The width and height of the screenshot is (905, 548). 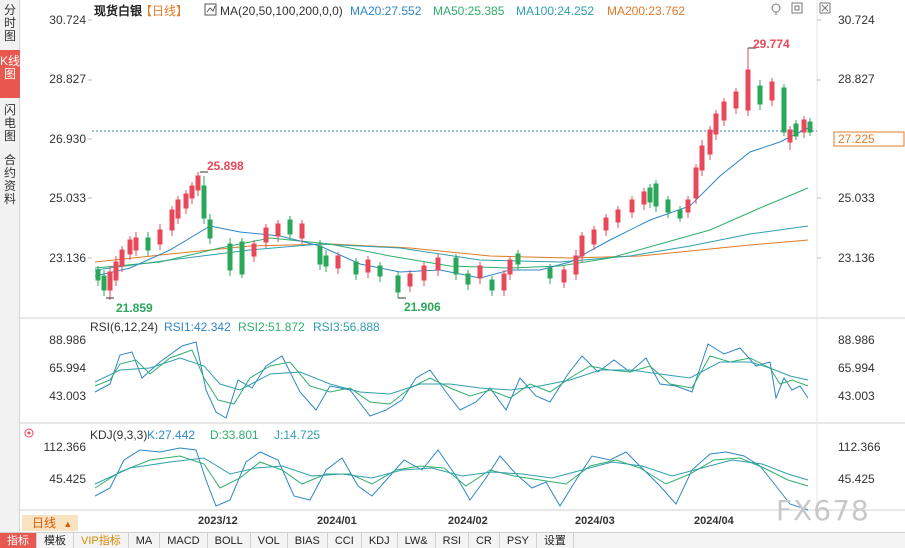 What do you see at coordinates (345, 540) in the screenshot?
I see `tab-cci: CCI` at bounding box center [345, 540].